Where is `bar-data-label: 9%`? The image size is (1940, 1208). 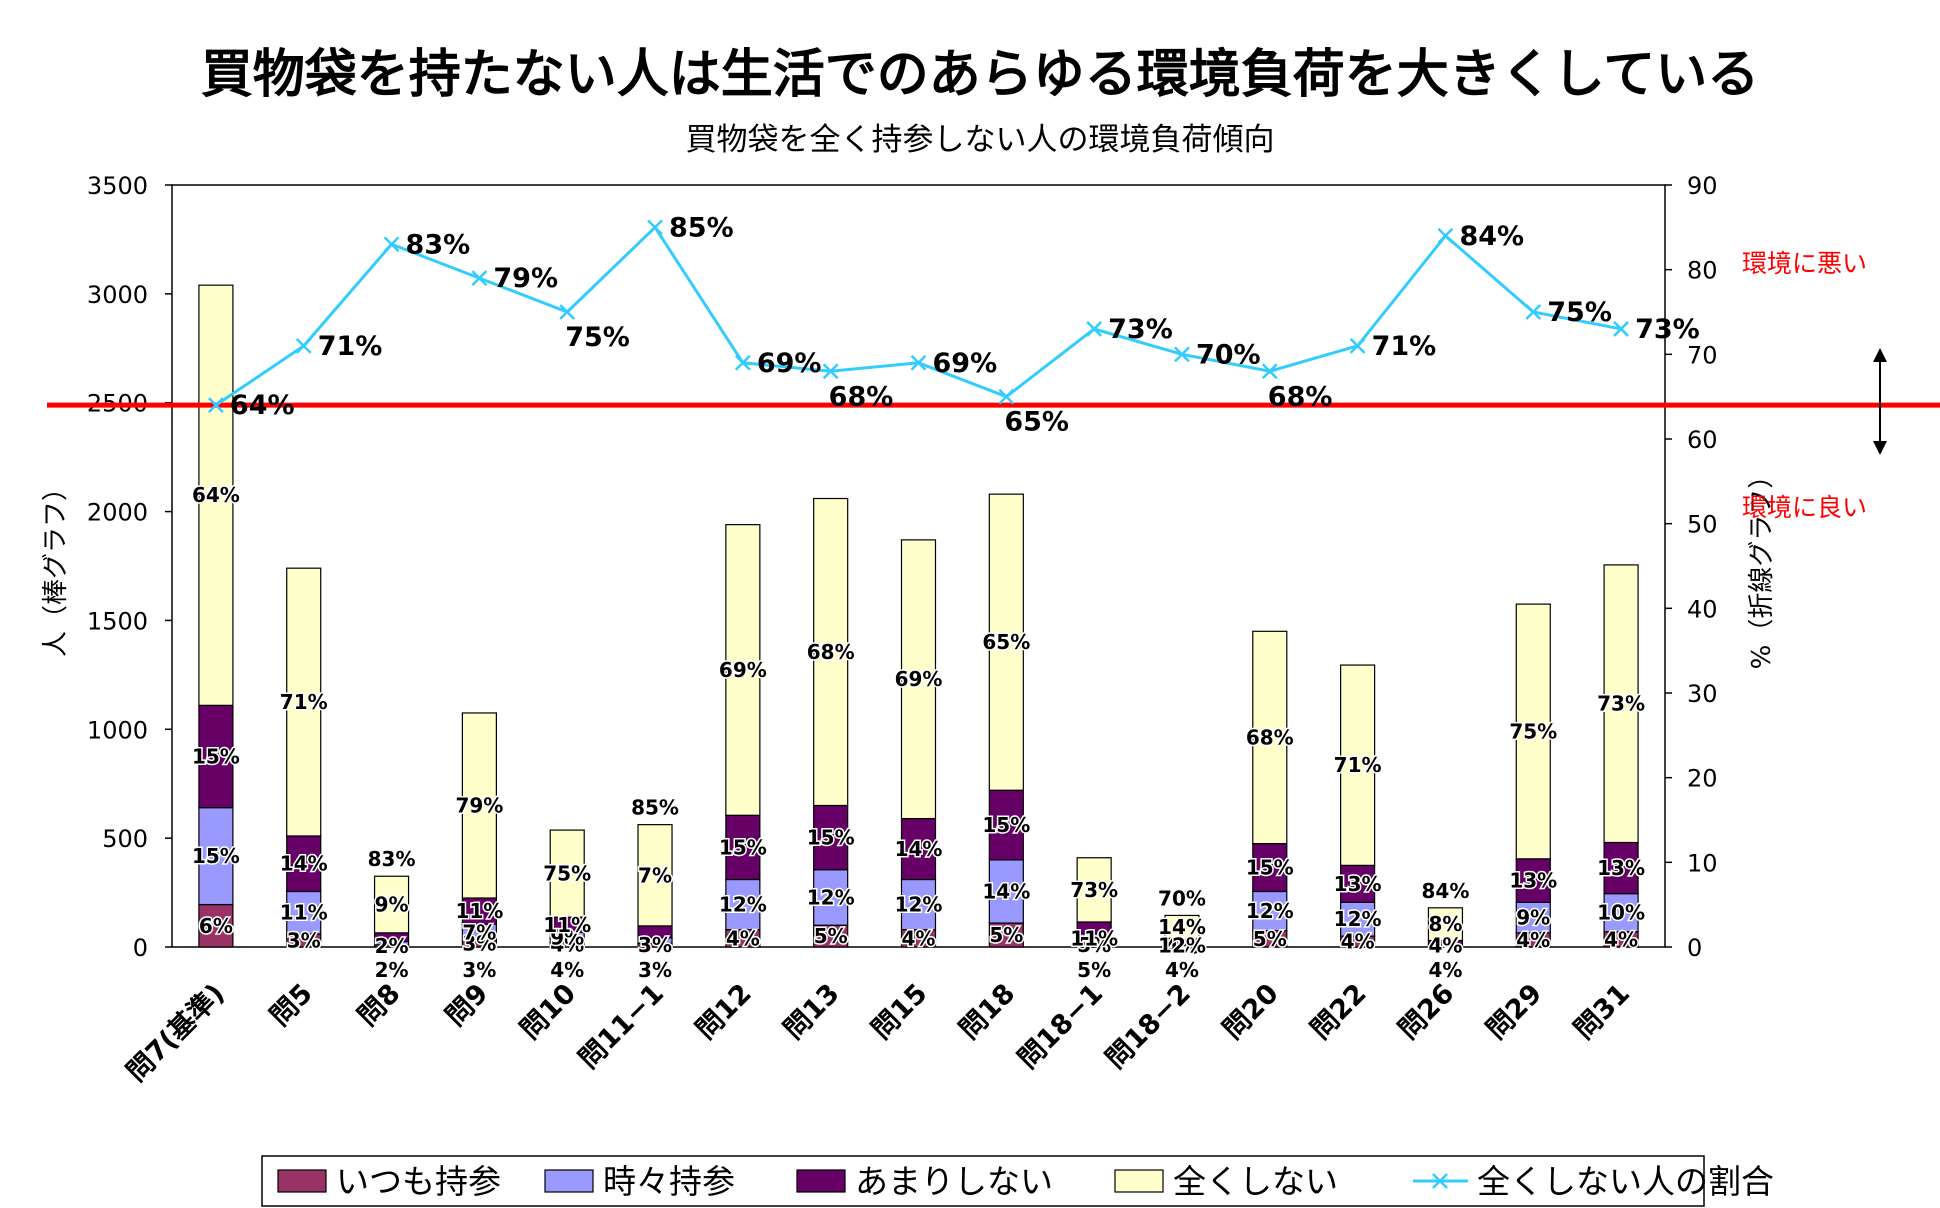 bar-data-label: 9% is located at coordinates (567, 937).